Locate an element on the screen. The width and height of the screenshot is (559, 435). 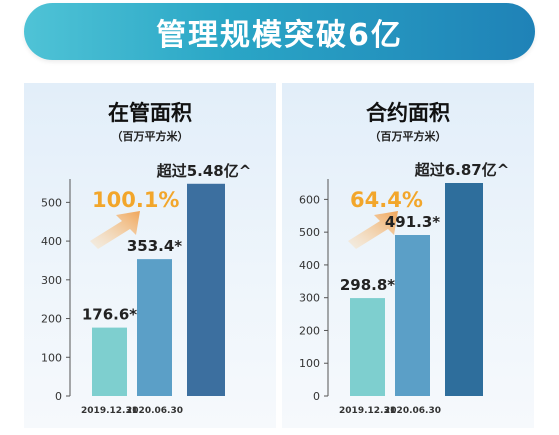
growth-label: 64.4% is located at coordinates (386, 200).